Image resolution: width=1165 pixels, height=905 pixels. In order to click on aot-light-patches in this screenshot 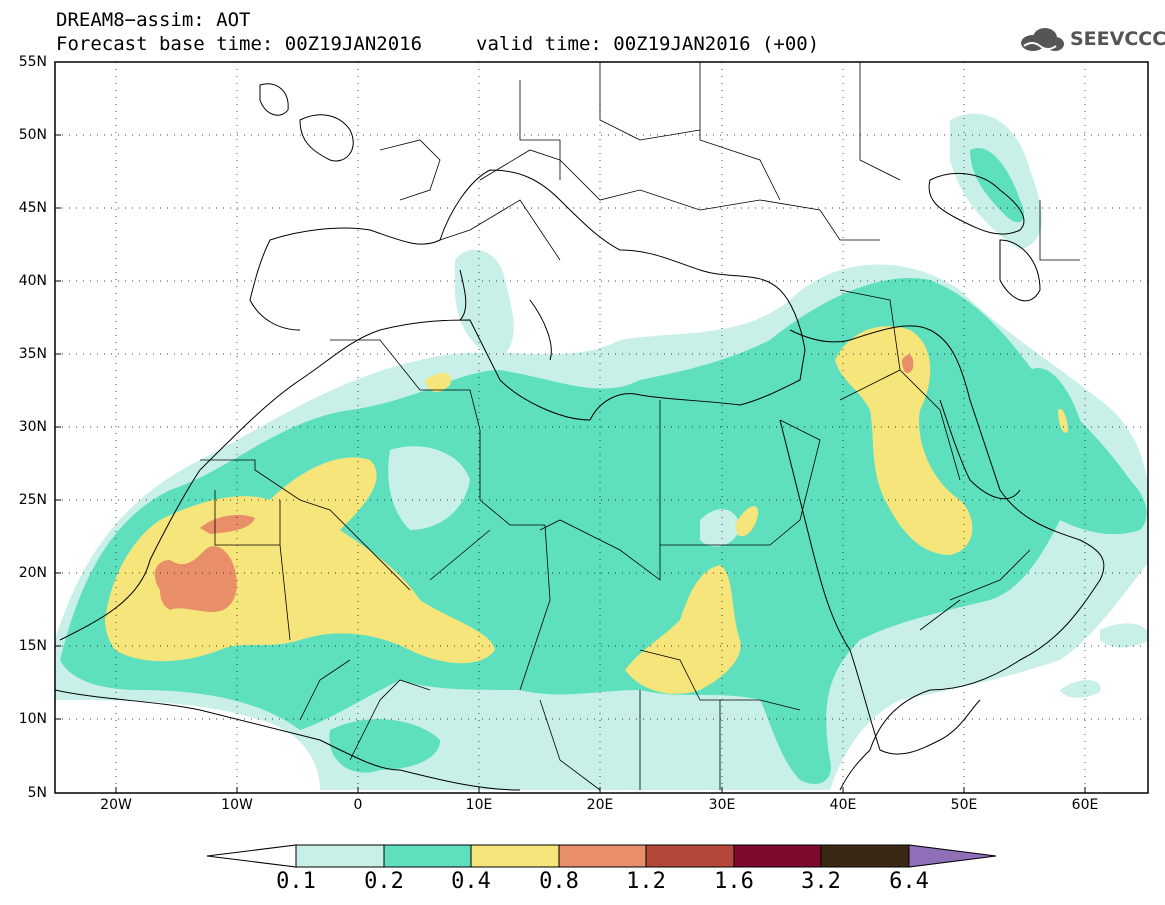, I will do `click(564, 496)`.